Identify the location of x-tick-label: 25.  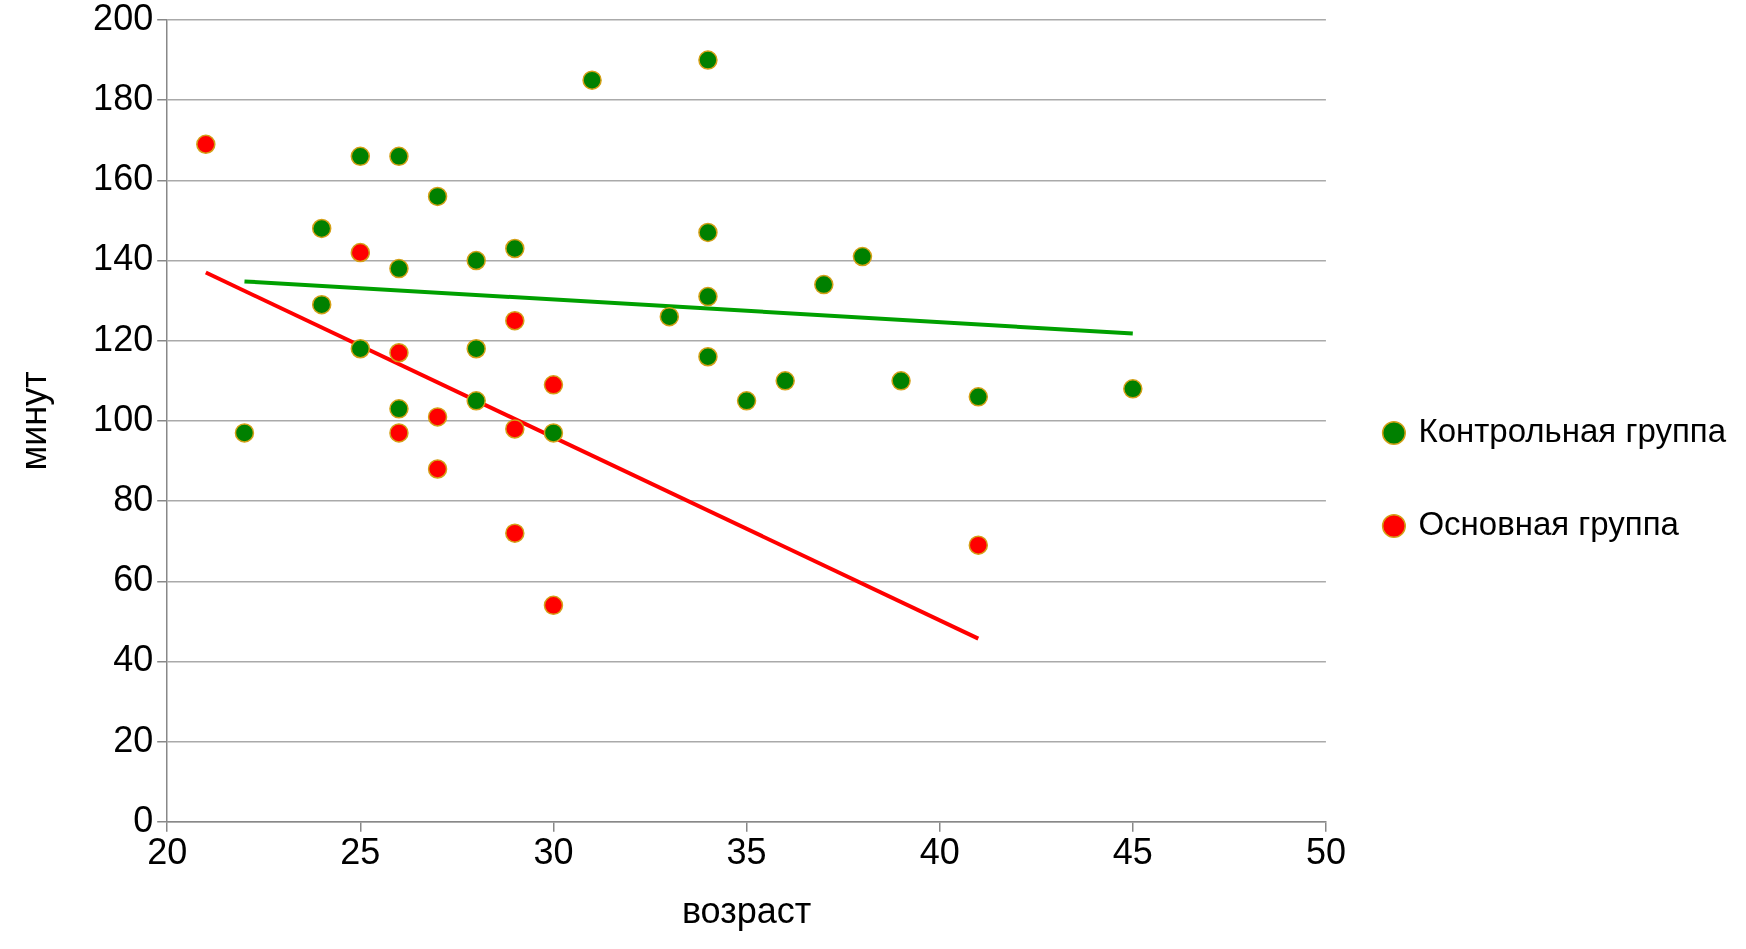
(360, 851).